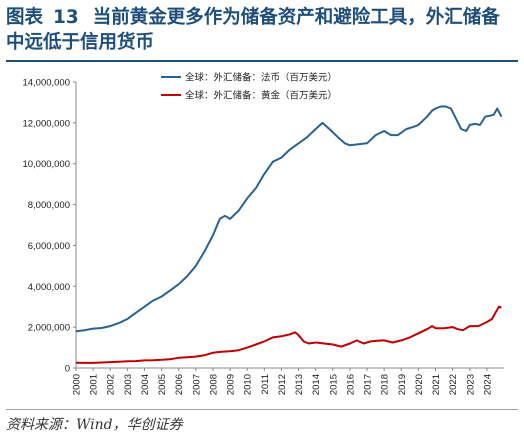 The width and height of the screenshot is (524, 443). Describe the element at coordinates (145, 384) in the screenshot. I see `x-tick-label: 2004` at that location.